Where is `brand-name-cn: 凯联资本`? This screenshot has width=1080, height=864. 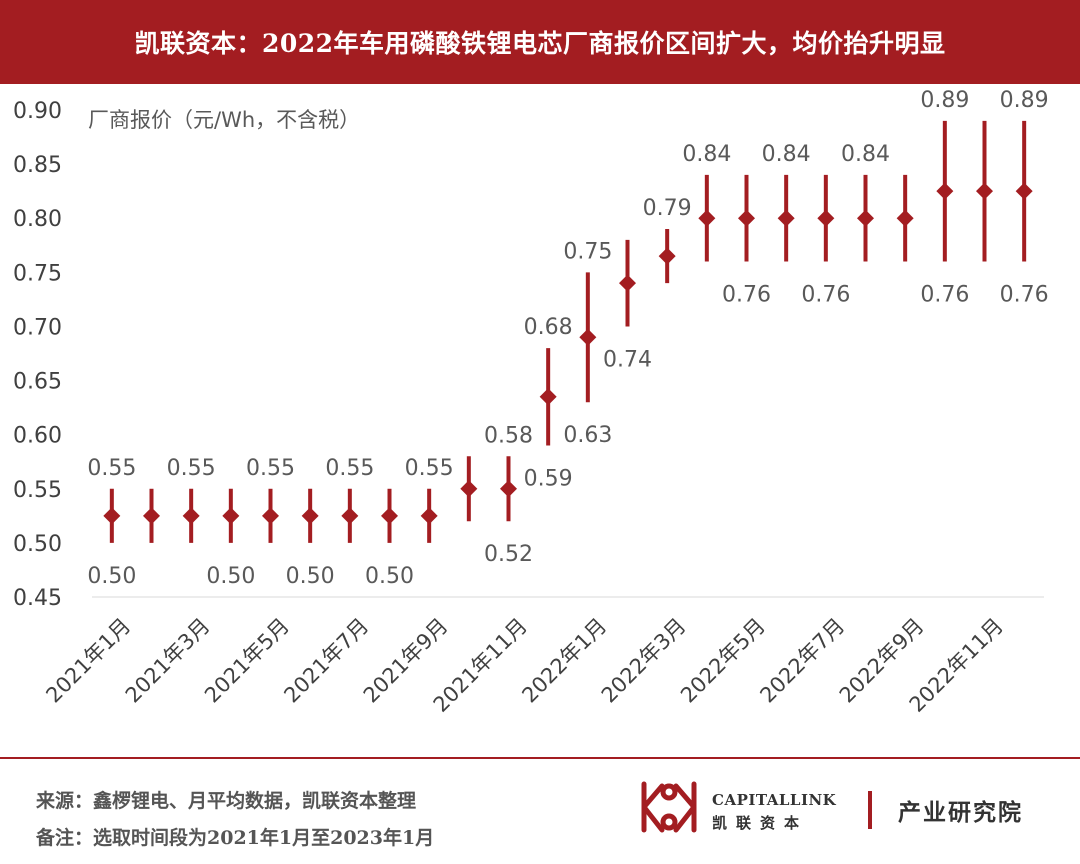 brand-name-cn: 凯联资本 is located at coordinates (760, 823).